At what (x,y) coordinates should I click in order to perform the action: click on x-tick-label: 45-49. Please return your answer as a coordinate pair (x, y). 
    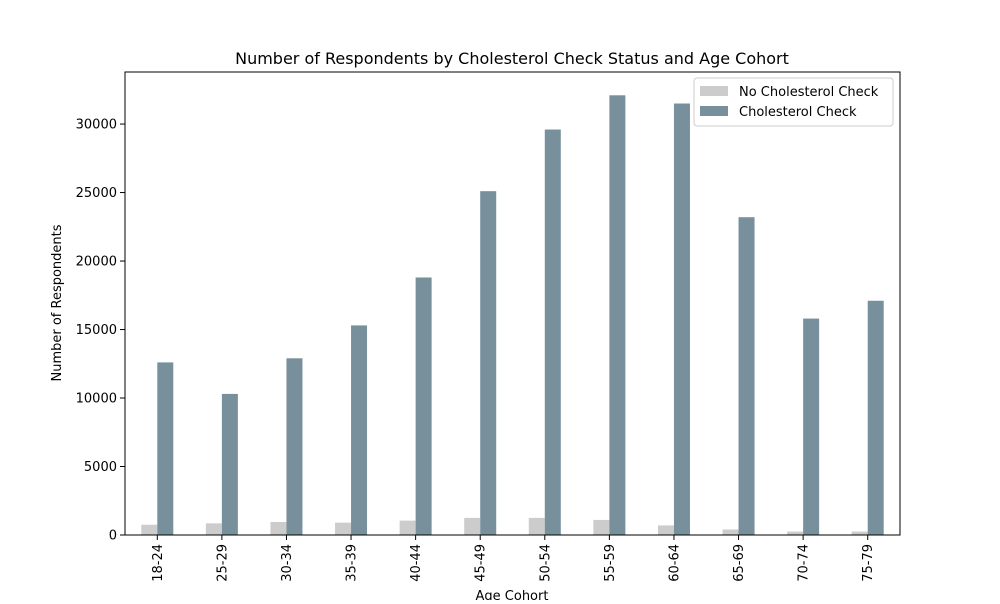
    Looking at the image, I should click on (481, 563).